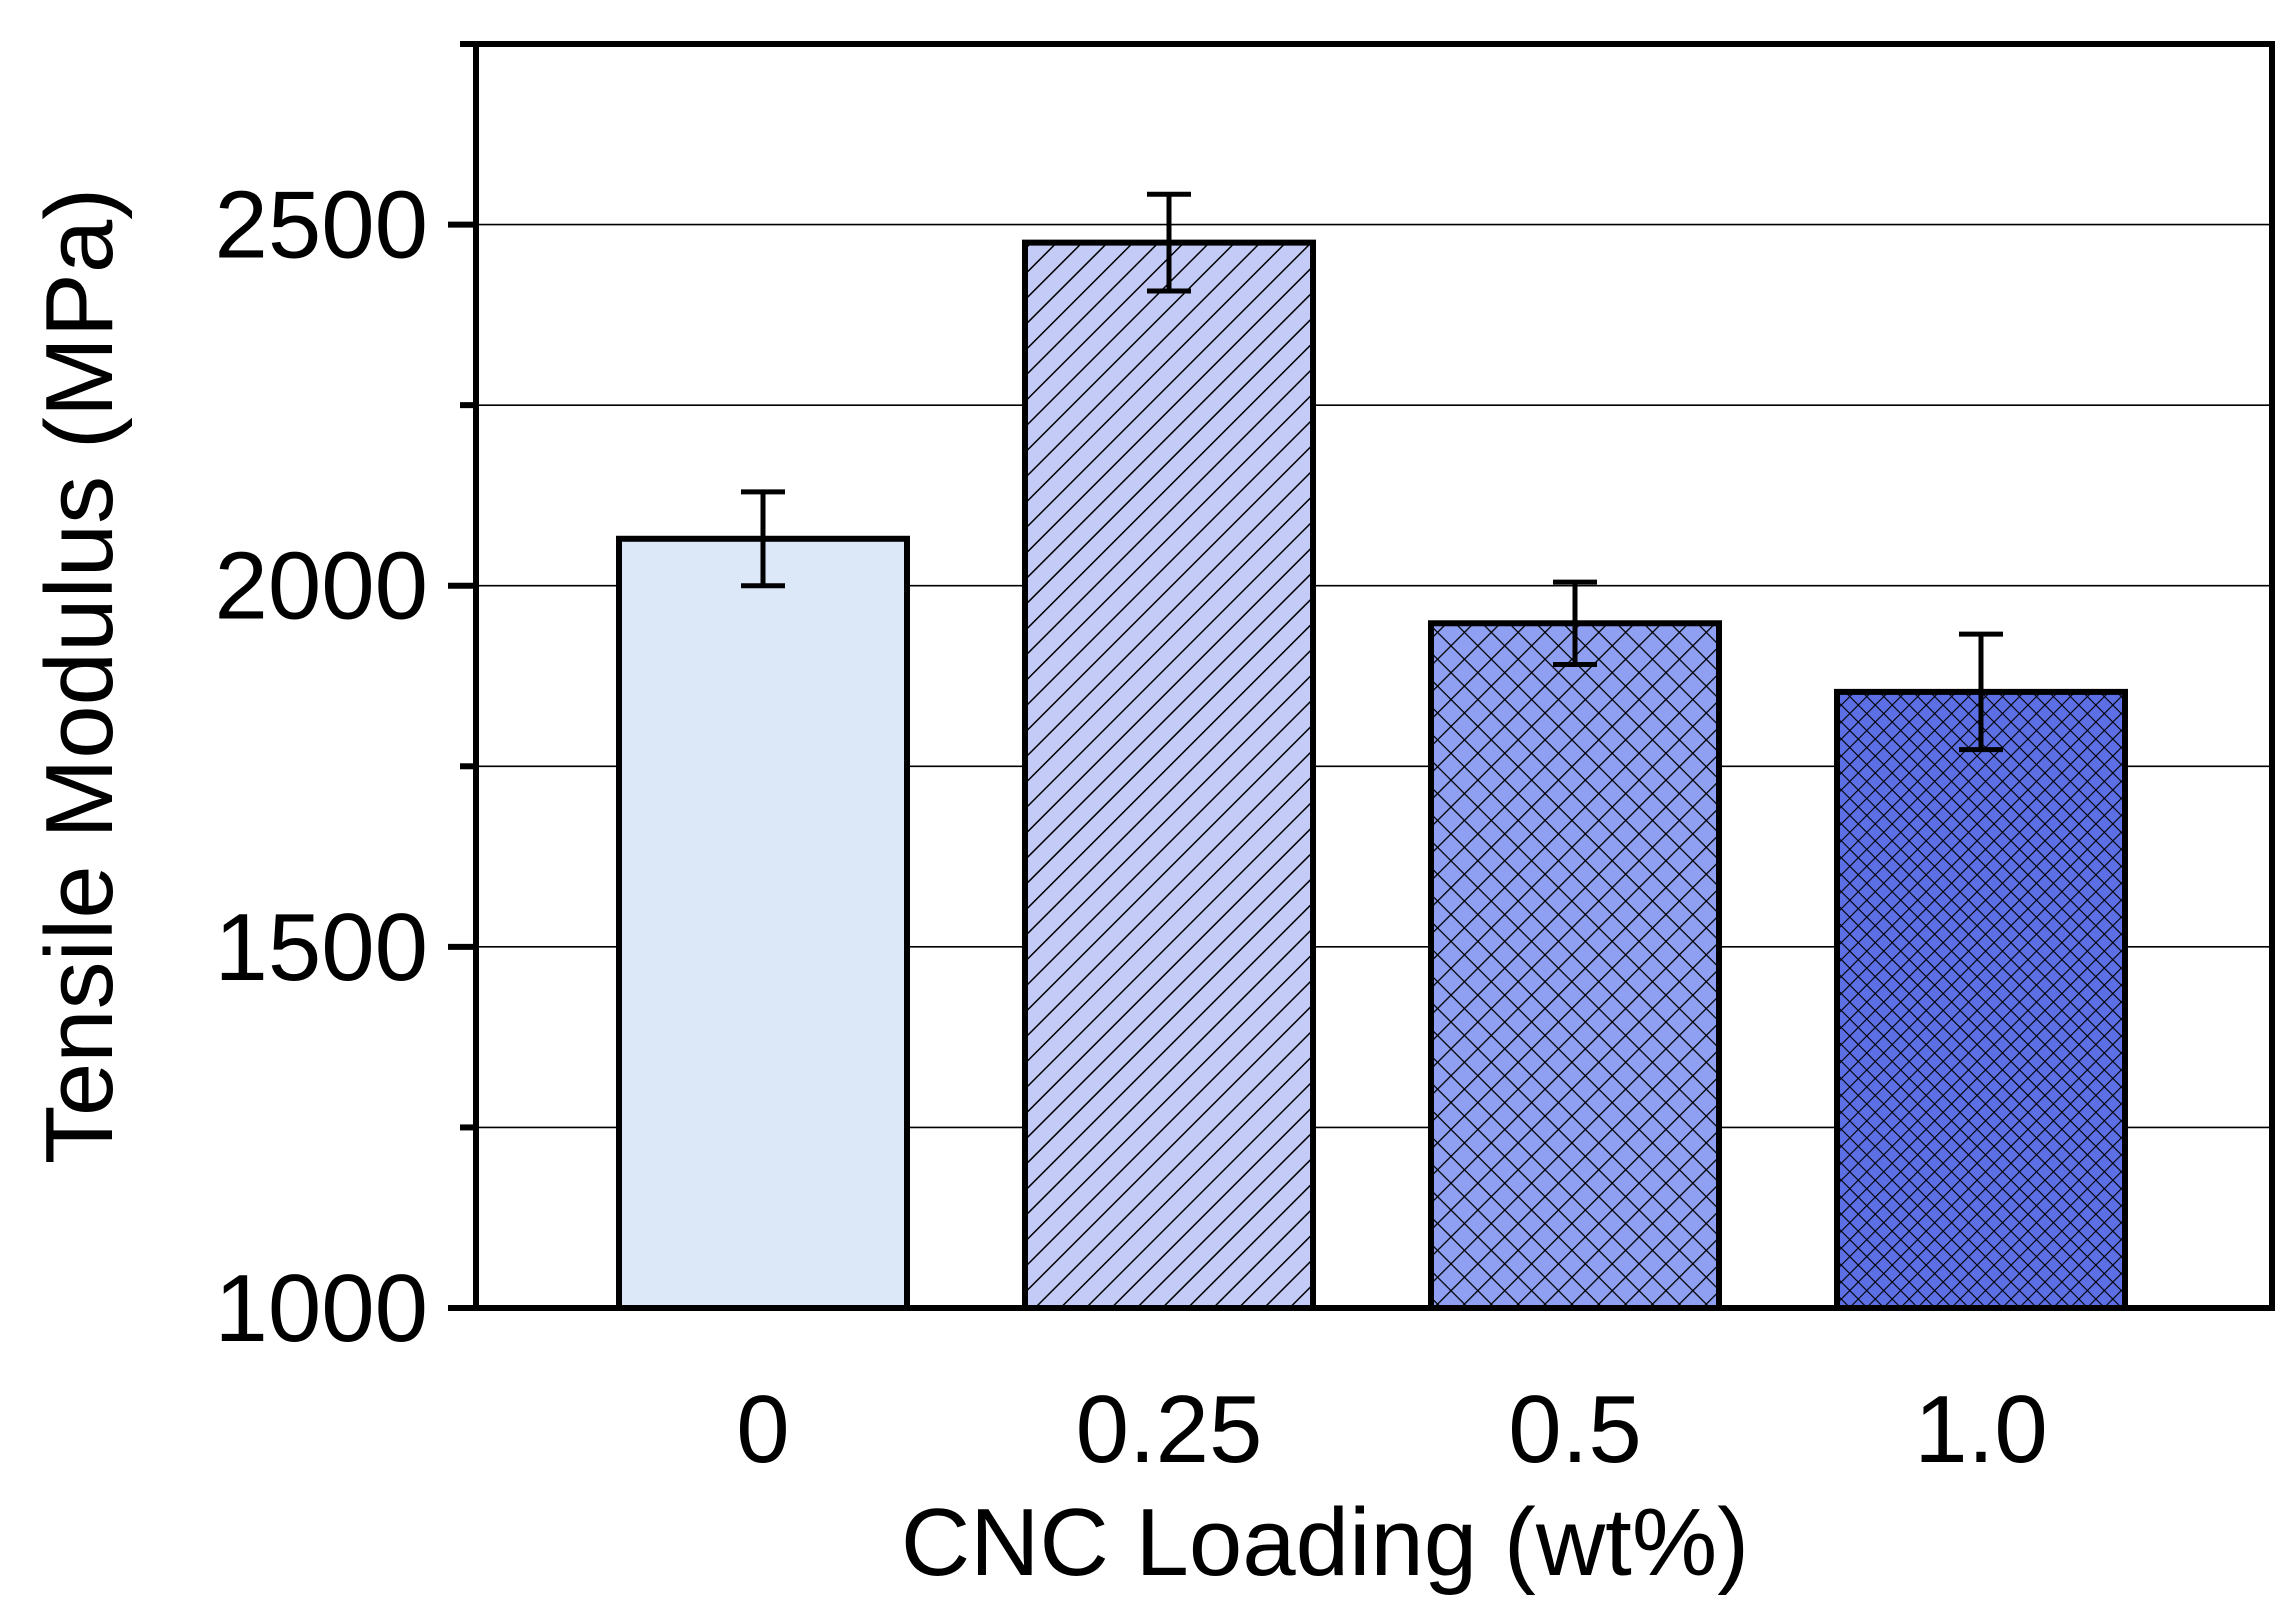  Describe the element at coordinates (79, 676) in the screenshot. I see `y-axis-label: Tensile Modulus (MPa)` at that location.